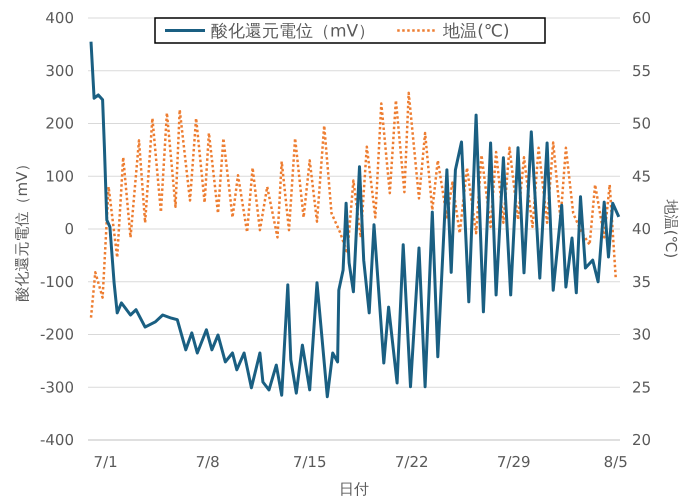  What do you see at coordinates (642, 440) in the screenshot?
I see `y2-tick-label: 20` at bounding box center [642, 440].